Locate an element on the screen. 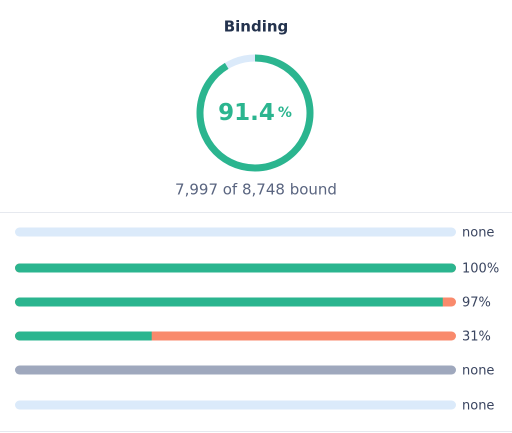 The image size is (512, 433). row-label: 31% is located at coordinates (476, 337).